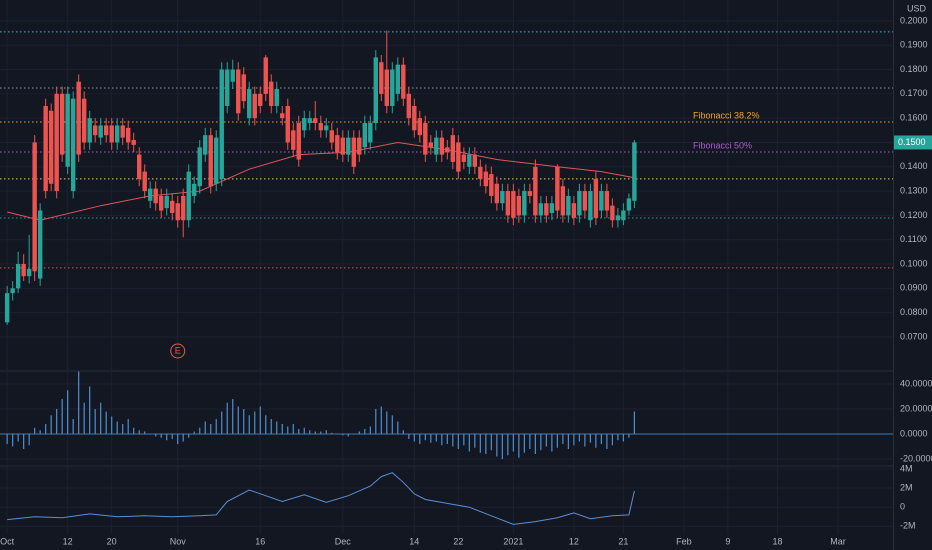 This screenshot has width=932, height=550. Describe the element at coordinates (574, 541) in the screenshot. I see `x-tick-label: 12` at that location.